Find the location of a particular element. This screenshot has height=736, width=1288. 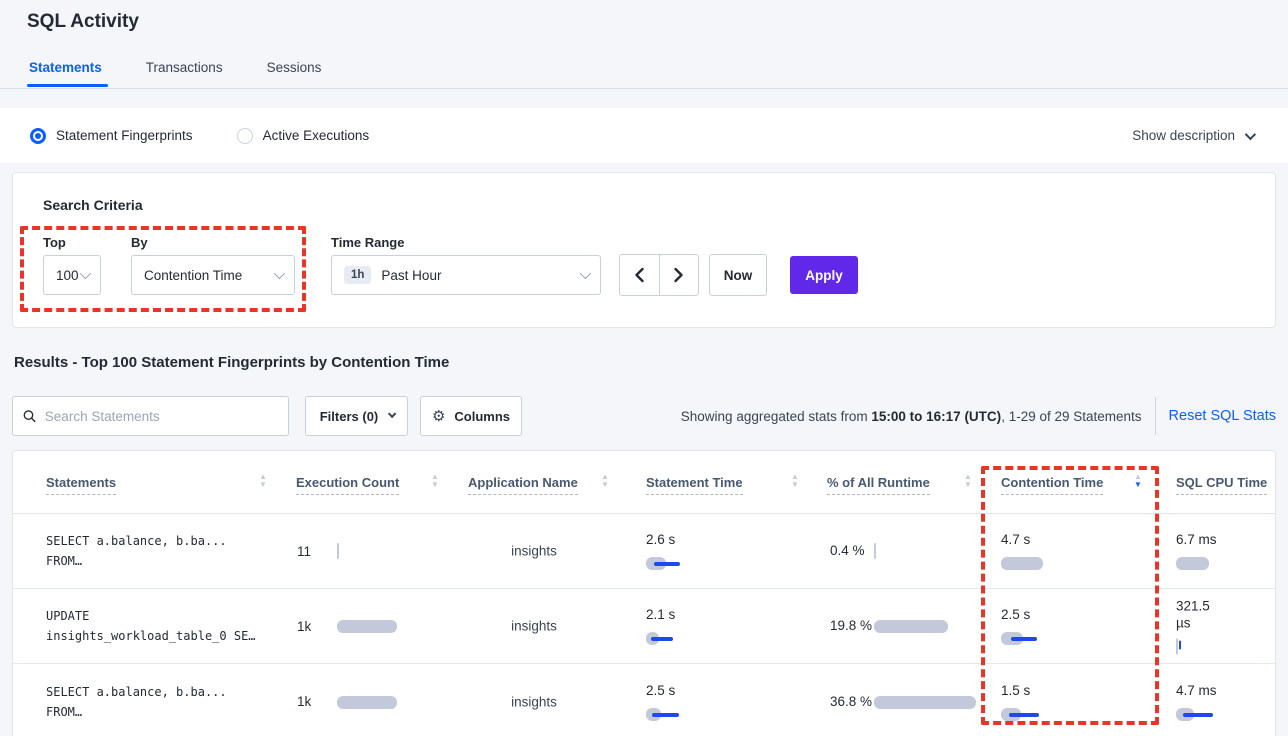

reset-sql-stats-link: Reset SQL Stats is located at coordinates (1222, 416).